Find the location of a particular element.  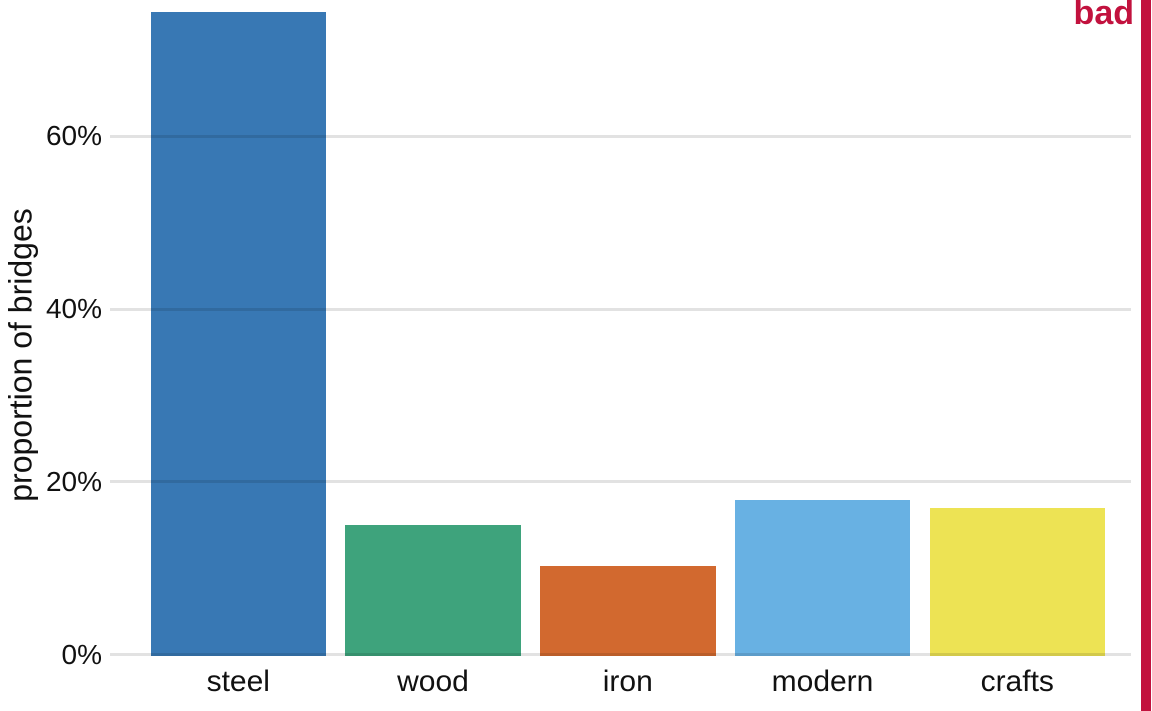

bar-modern is located at coordinates (822, 577).